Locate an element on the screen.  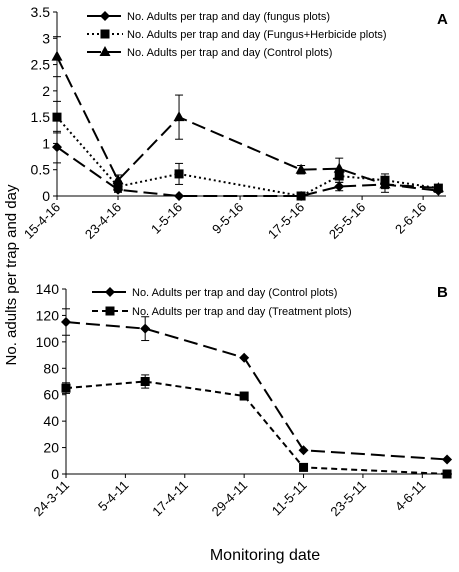
x-tick-label: 17-4-11 is located at coordinates (170, 499).